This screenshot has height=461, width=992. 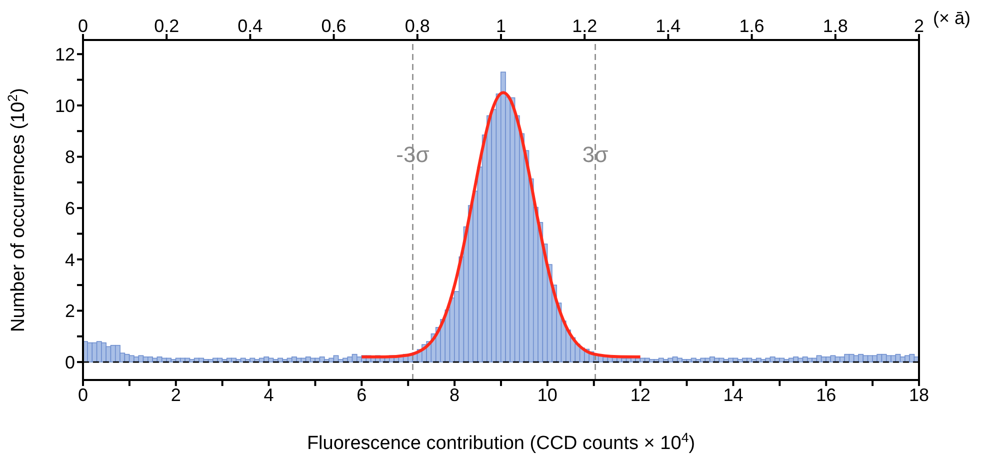 What do you see at coordinates (83, 394) in the screenshot?
I see `x-tick-label: 0` at bounding box center [83, 394].